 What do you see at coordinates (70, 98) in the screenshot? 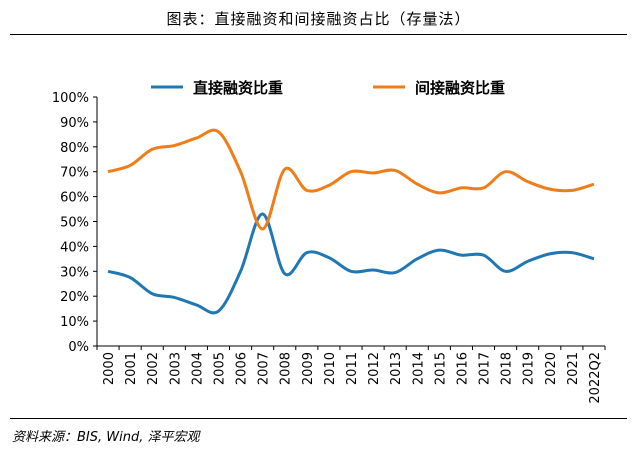
I see `y-tick-label: 100%` at bounding box center [70, 98].